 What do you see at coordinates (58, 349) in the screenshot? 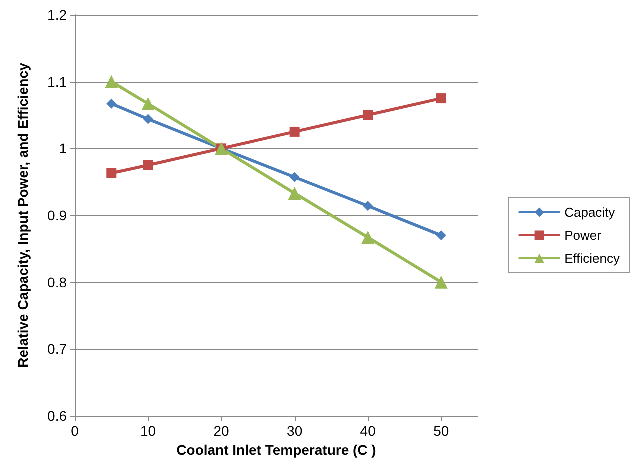
I see `y-tick-label: 0.7` at bounding box center [58, 349].